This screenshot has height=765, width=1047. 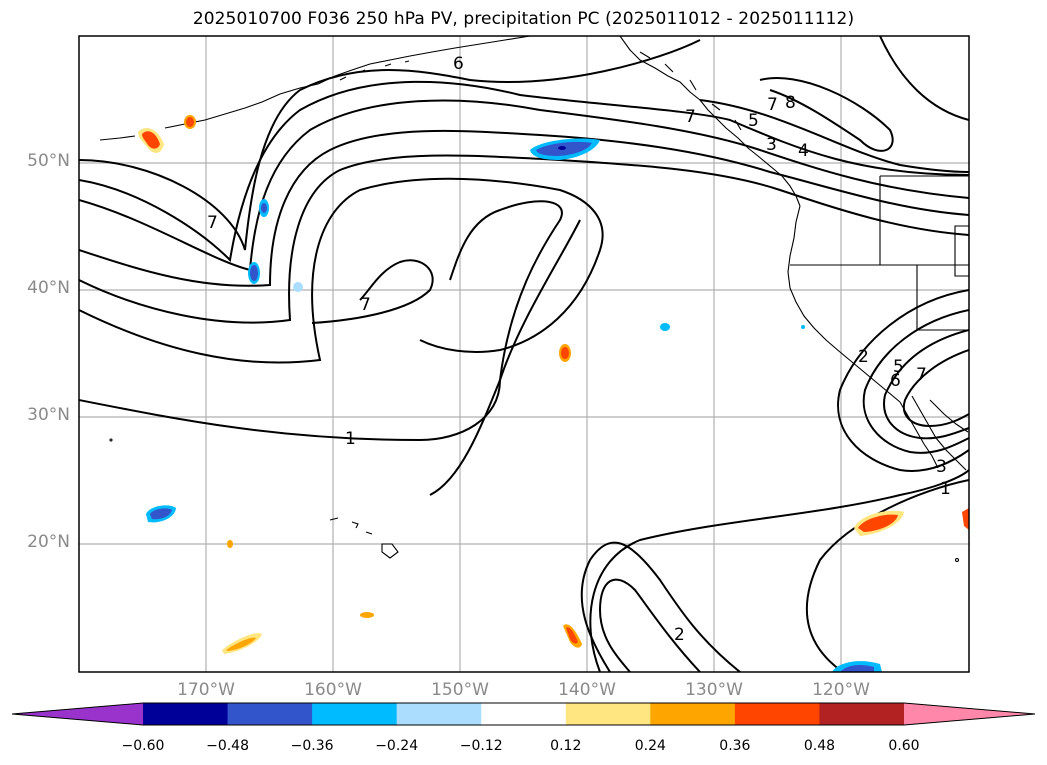 What do you see at coordinates (312, 746) in the screenshot?
I see `colorbar-tick-label: −0.36` at bounding box center [312, 746].